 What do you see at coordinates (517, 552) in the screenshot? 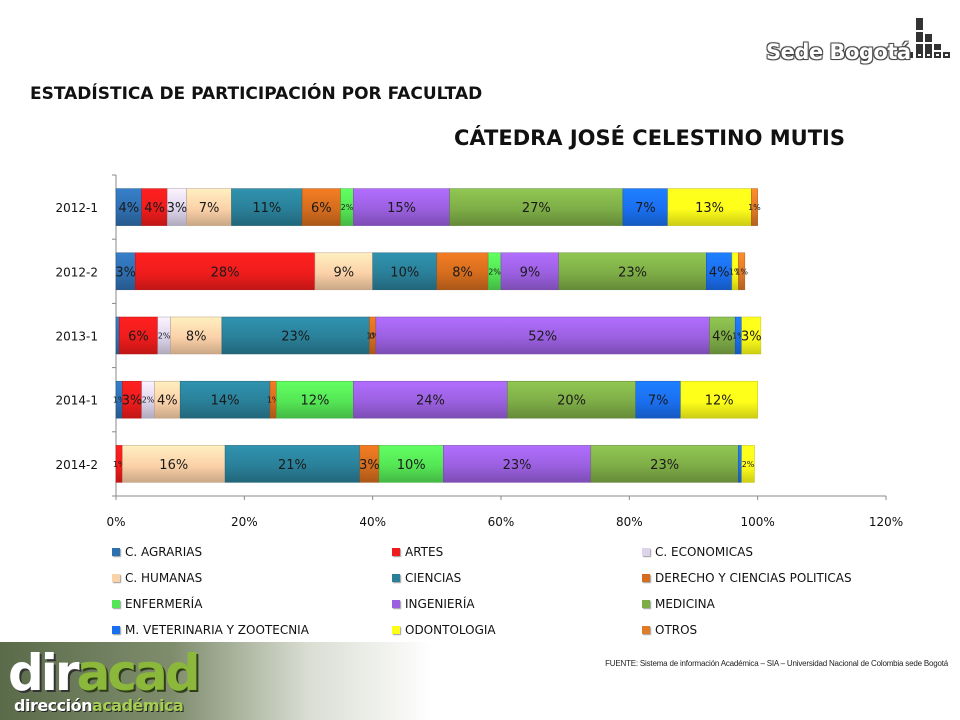
I see `legend-item: ARTES` at bounding box center [517, 552].